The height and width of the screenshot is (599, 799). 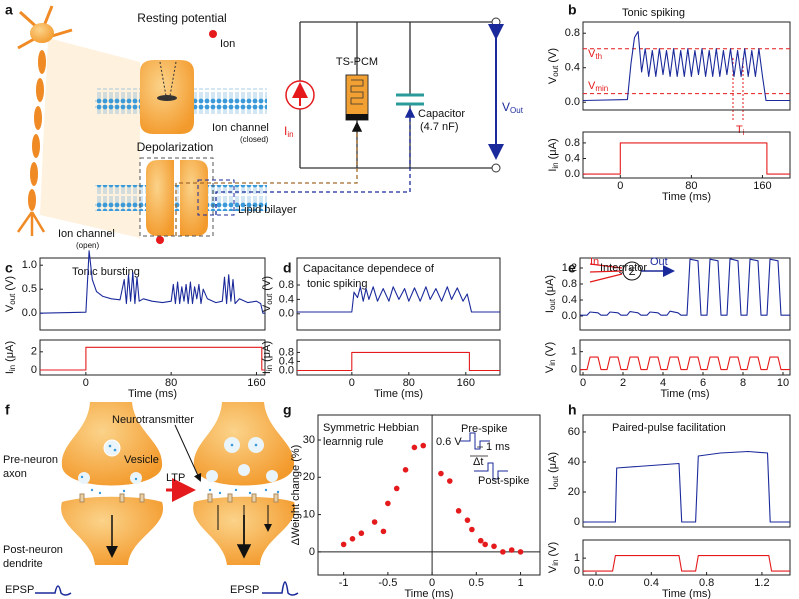 I want to click on y-axis-label: Iin (μA), so click(x=10, y=357).